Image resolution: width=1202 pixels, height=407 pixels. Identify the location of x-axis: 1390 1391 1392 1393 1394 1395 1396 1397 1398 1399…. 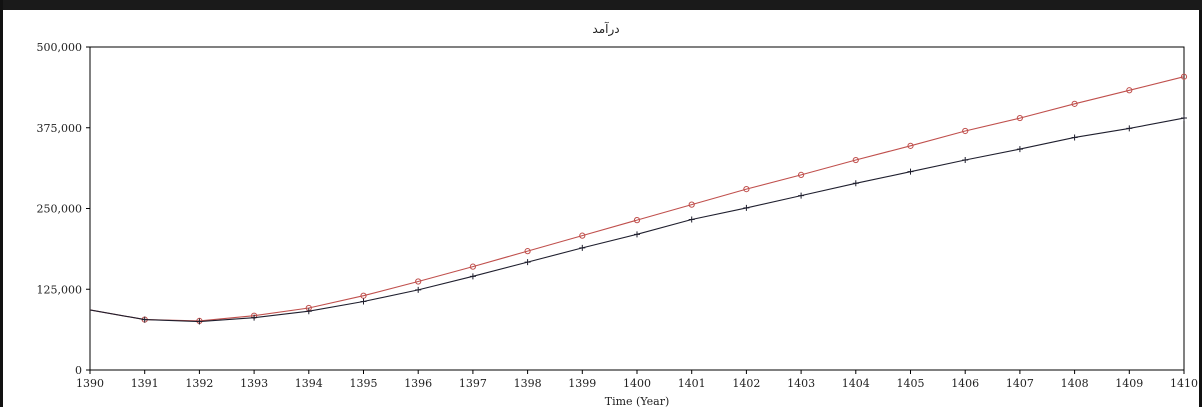
(637, 380).